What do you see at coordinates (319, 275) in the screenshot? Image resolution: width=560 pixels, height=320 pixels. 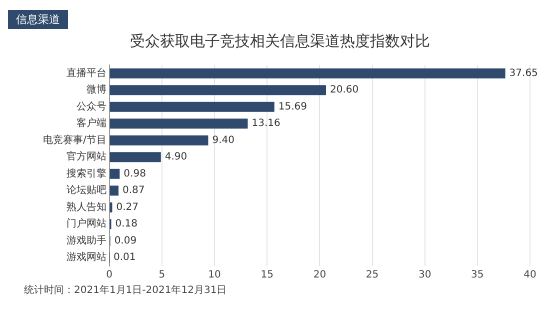 I see `x-tick-label: 20` at bounding box center [319, 275].